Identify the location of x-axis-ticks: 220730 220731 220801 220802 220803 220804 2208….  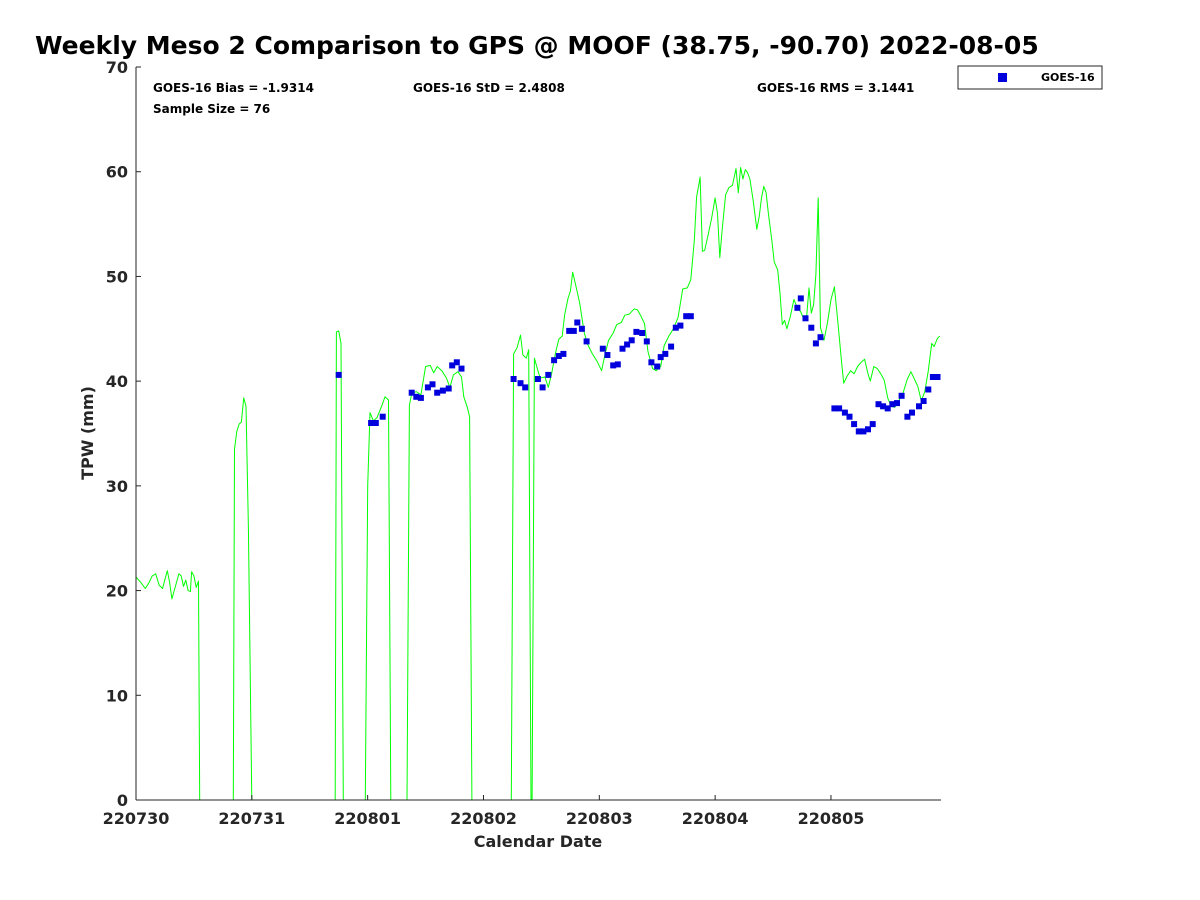
(484, 811).